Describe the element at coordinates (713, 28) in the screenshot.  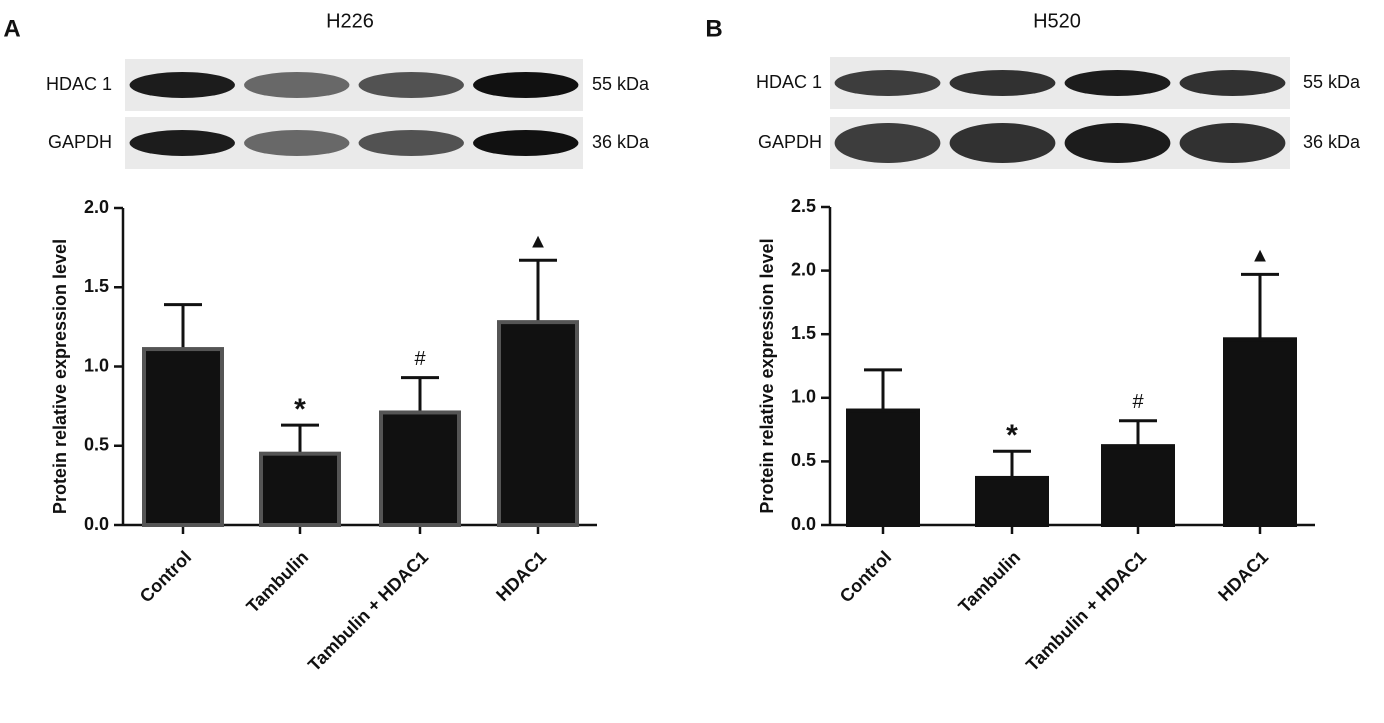
I see `panel-label: B` at that location.